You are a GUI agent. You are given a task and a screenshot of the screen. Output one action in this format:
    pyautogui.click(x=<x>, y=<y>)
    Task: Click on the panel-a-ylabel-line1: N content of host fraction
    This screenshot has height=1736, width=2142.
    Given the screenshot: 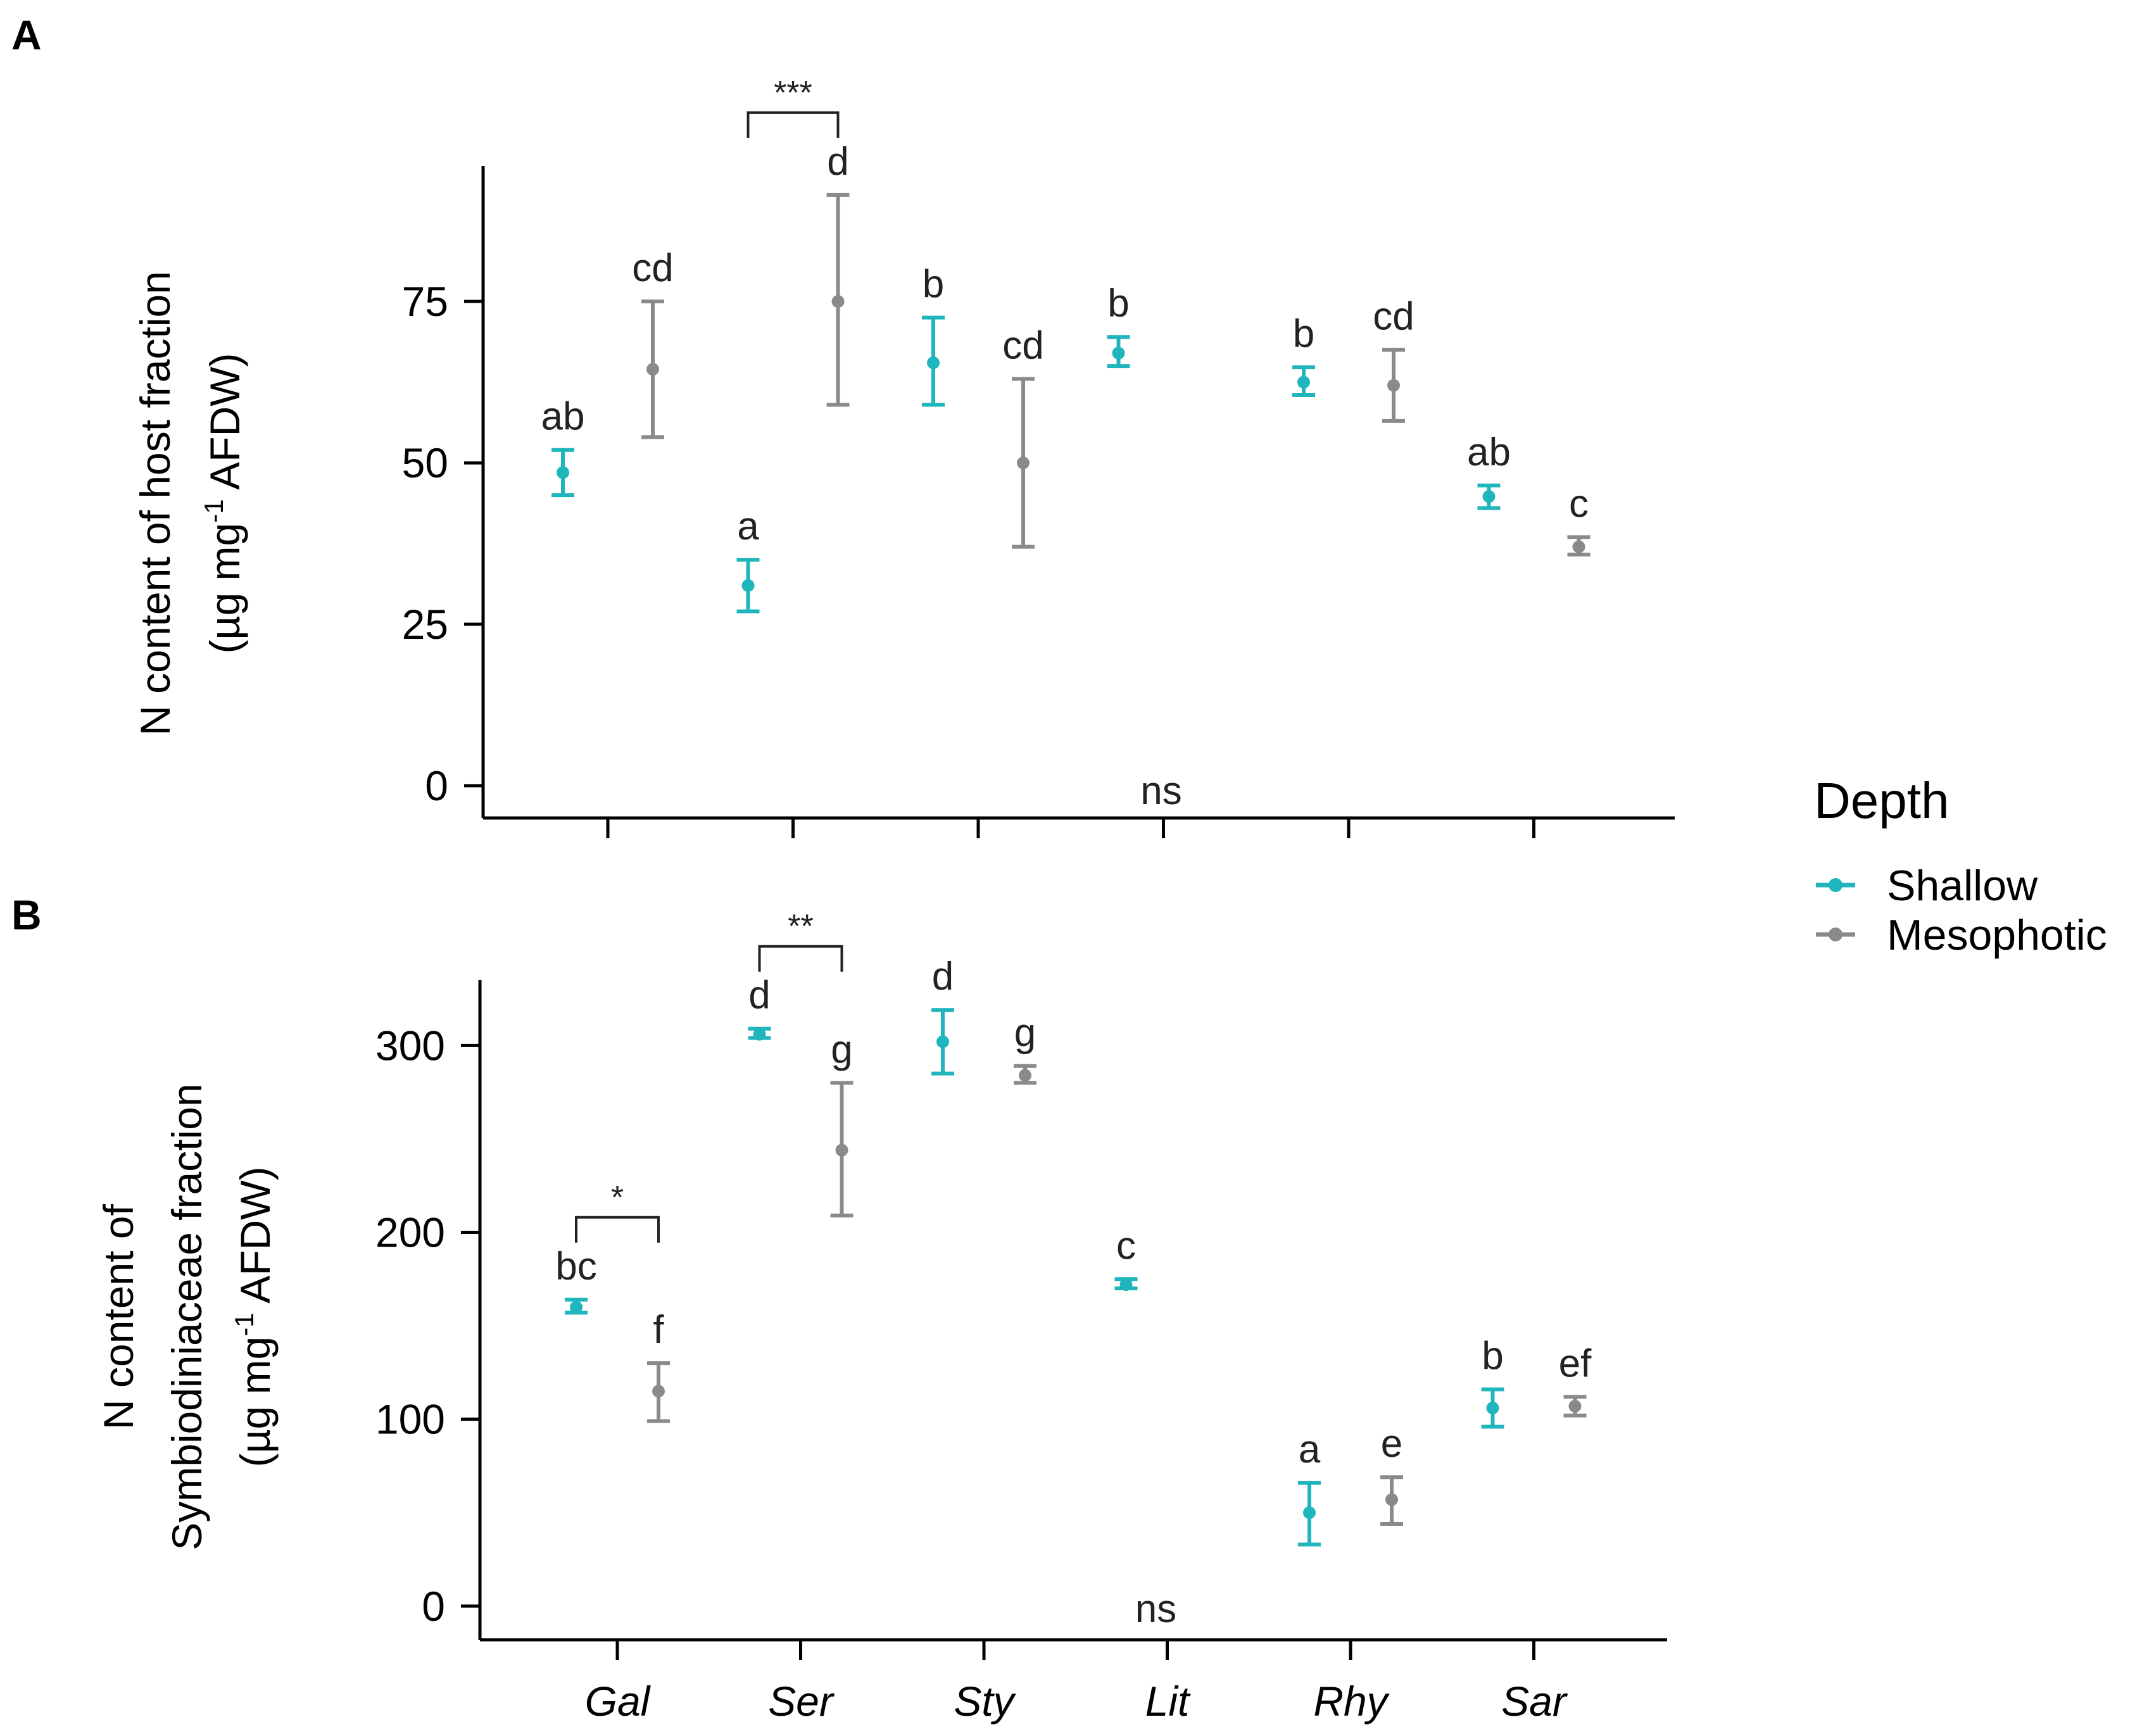 What is the action you would take?
    pyautogui.click(x=155, y=503)
    